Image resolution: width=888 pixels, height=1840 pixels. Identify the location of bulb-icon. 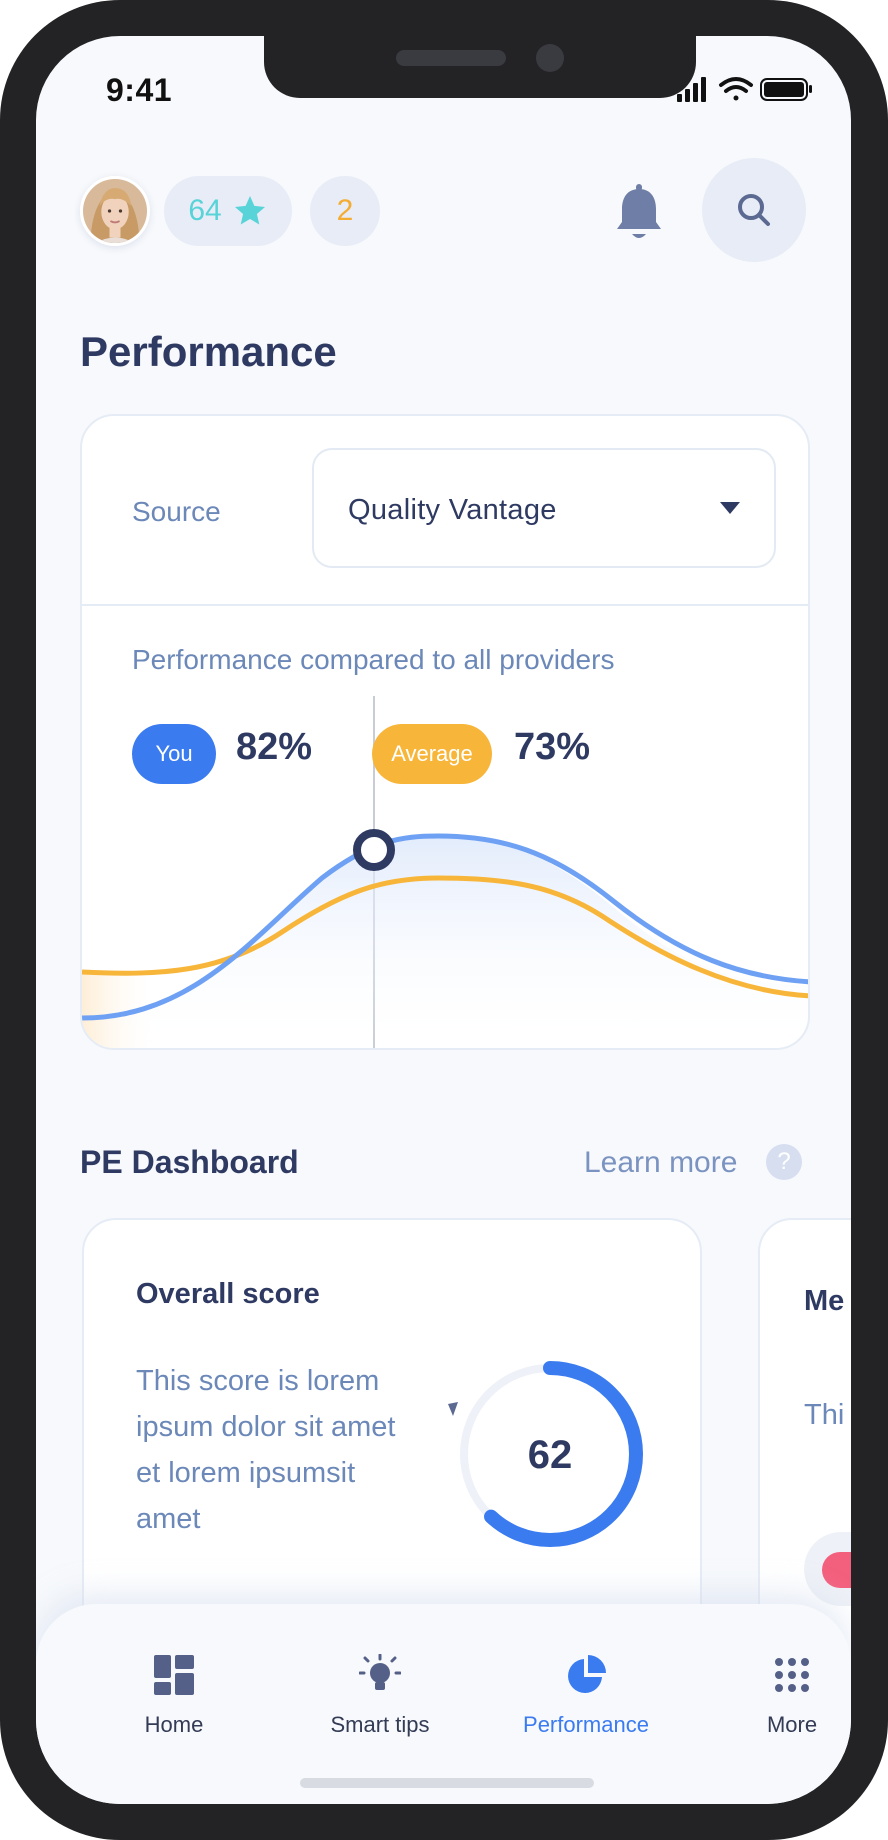
(380, 1672).